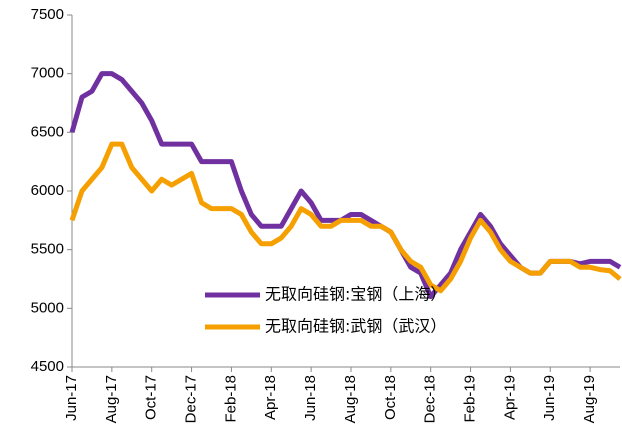 This screenshot has width=622, height=446. What do you see at coordinates (549, 398) in the screenshot?
I see `x-tick-label: Jun-19` at bounding box center [549, 398].